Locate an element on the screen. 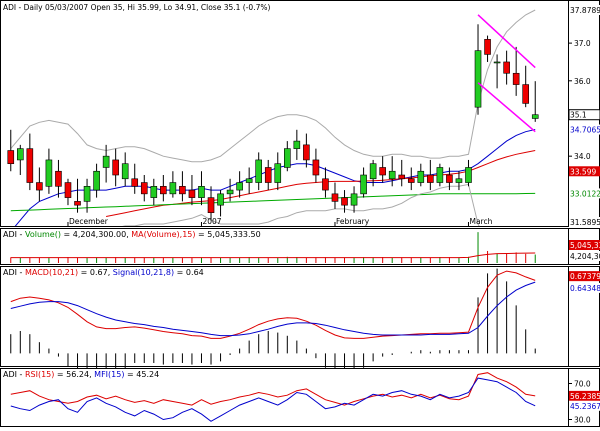 Image resolution: width=600 pixels, height=431 pixels. axis-value-label: 0.673791 is located at coordinates (585, 276).